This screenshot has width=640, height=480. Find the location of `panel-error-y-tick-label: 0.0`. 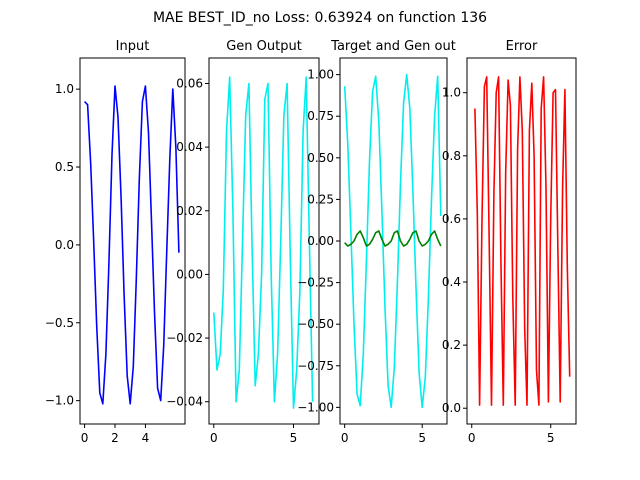

panel-error-y-tick-label: 0.0 is located at coordinates (451, 408).